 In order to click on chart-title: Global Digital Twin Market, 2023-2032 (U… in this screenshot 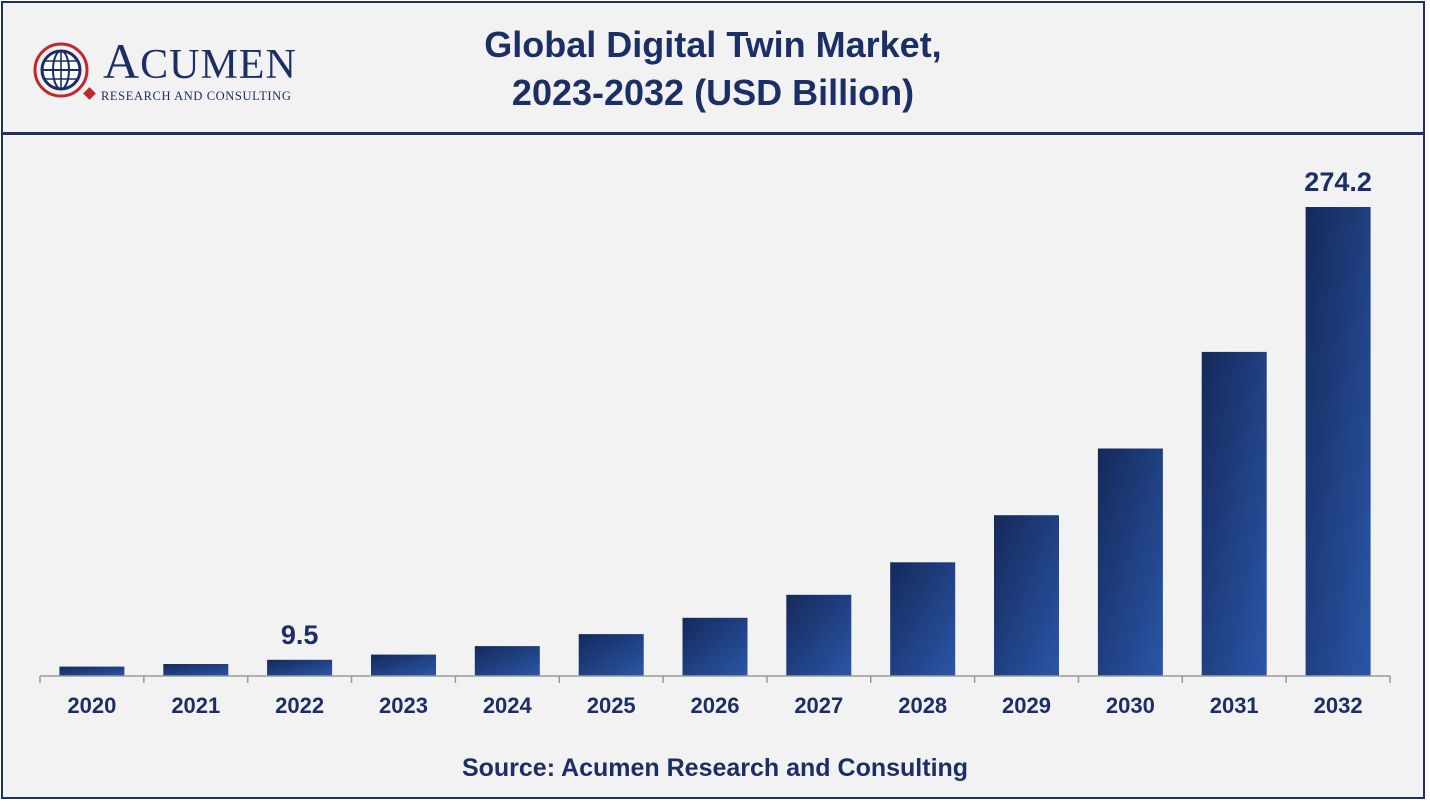, I will do `click(713, 69)`.